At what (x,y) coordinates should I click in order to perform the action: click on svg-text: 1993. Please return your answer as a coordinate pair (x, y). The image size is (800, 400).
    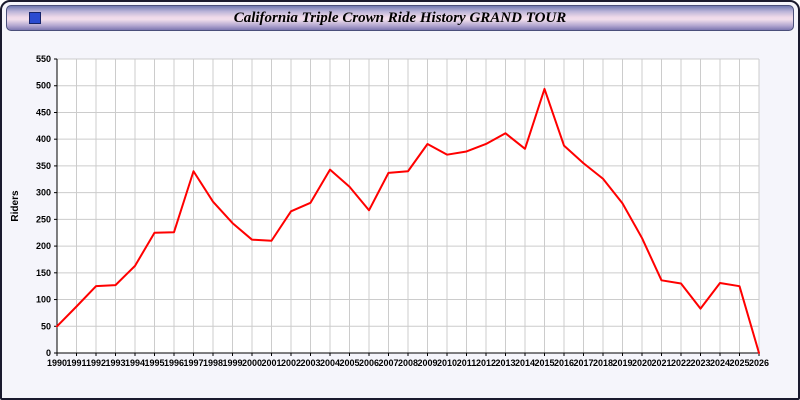
    Looking at the image, I should click on (115, 363).